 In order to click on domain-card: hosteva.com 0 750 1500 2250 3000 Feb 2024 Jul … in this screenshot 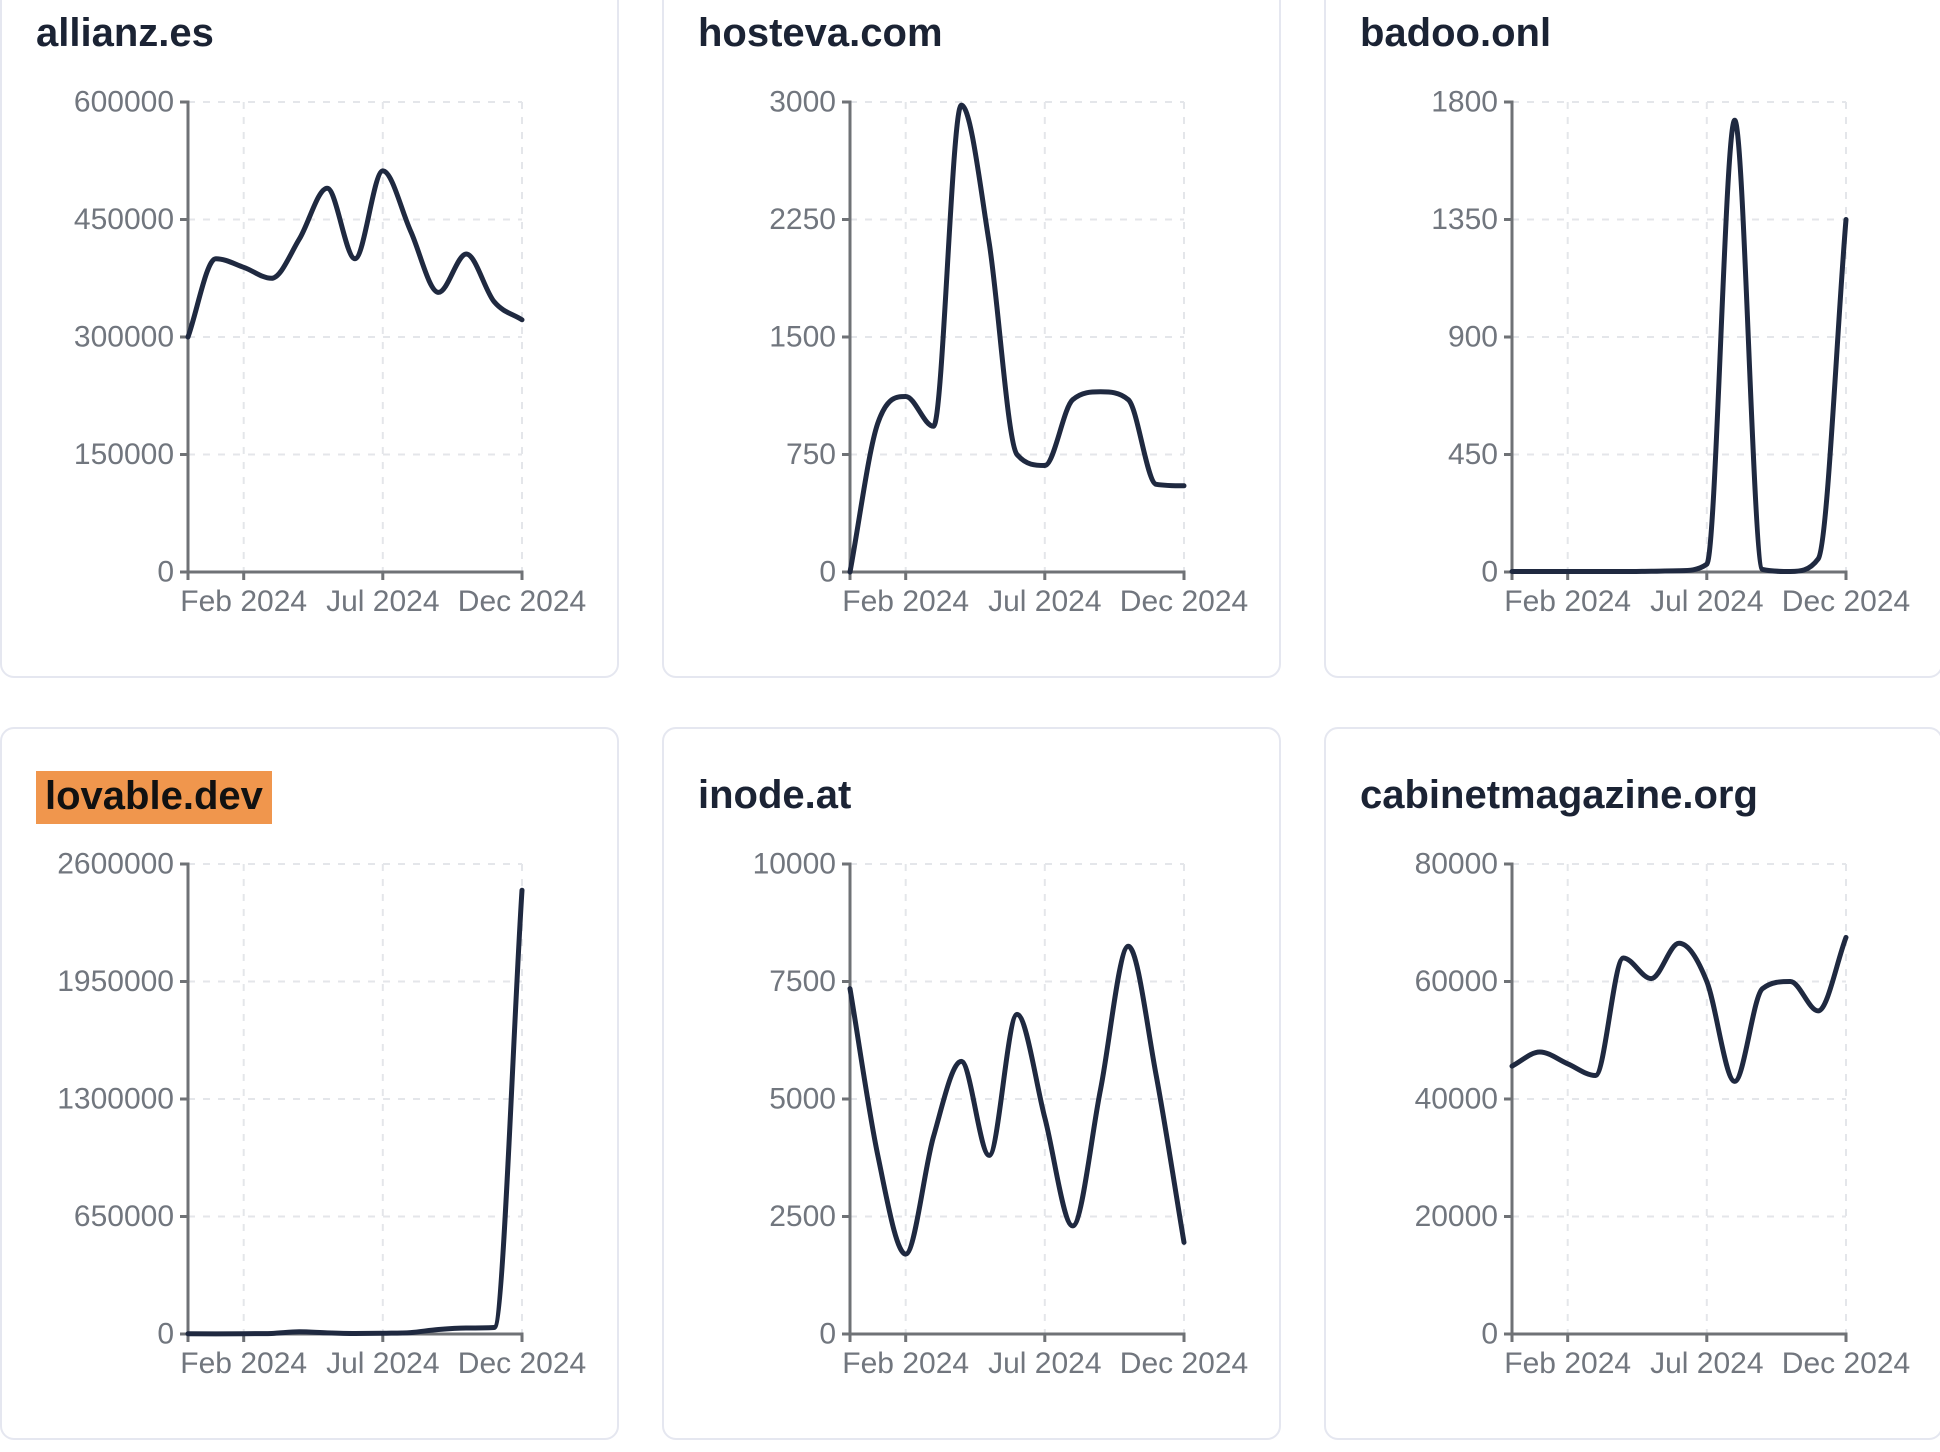, I will do `click(971, 339)`.